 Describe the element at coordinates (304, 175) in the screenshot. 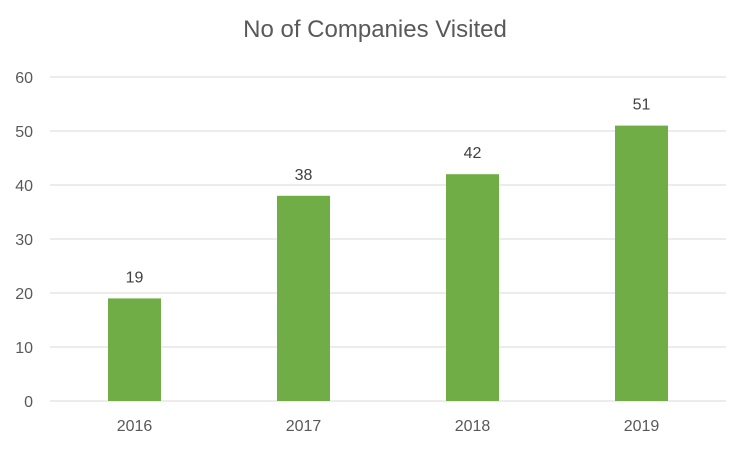

I see `data-label-2017: 38` at that location.